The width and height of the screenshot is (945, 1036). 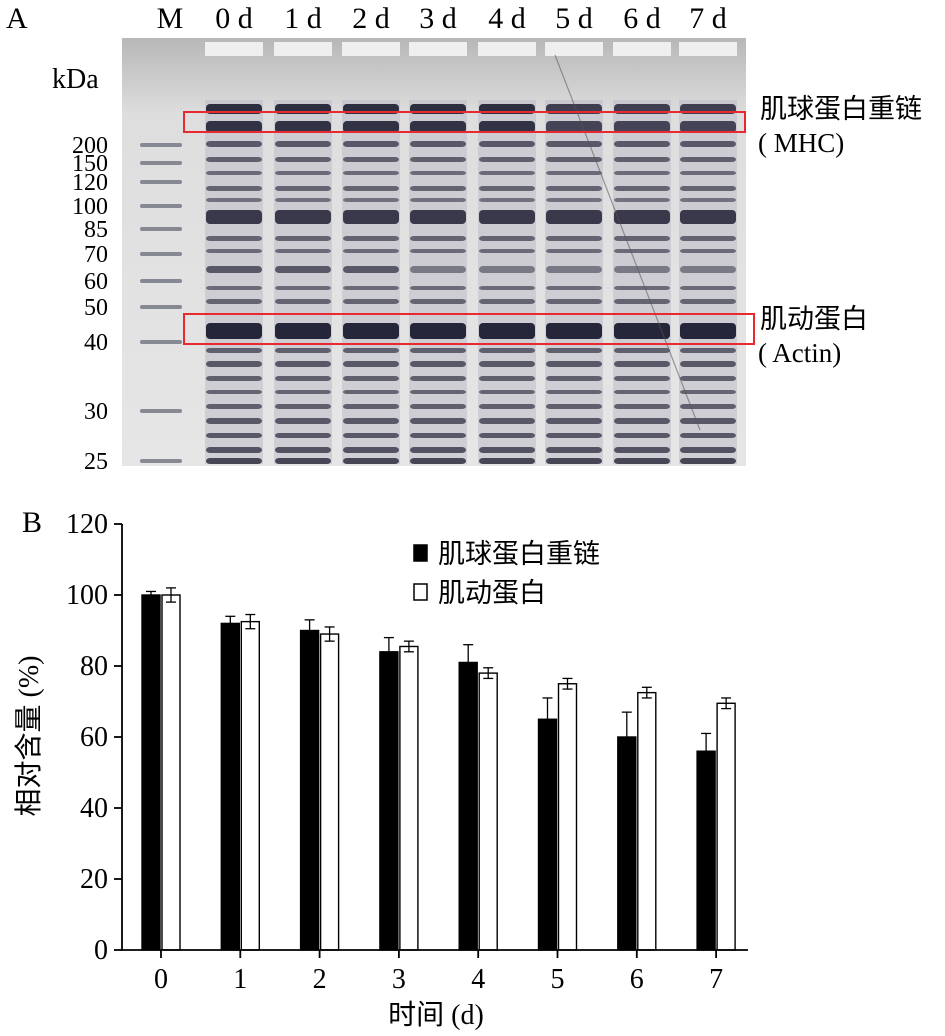 I want to click on y-tick-label: 0, so click(x=101, y=950).